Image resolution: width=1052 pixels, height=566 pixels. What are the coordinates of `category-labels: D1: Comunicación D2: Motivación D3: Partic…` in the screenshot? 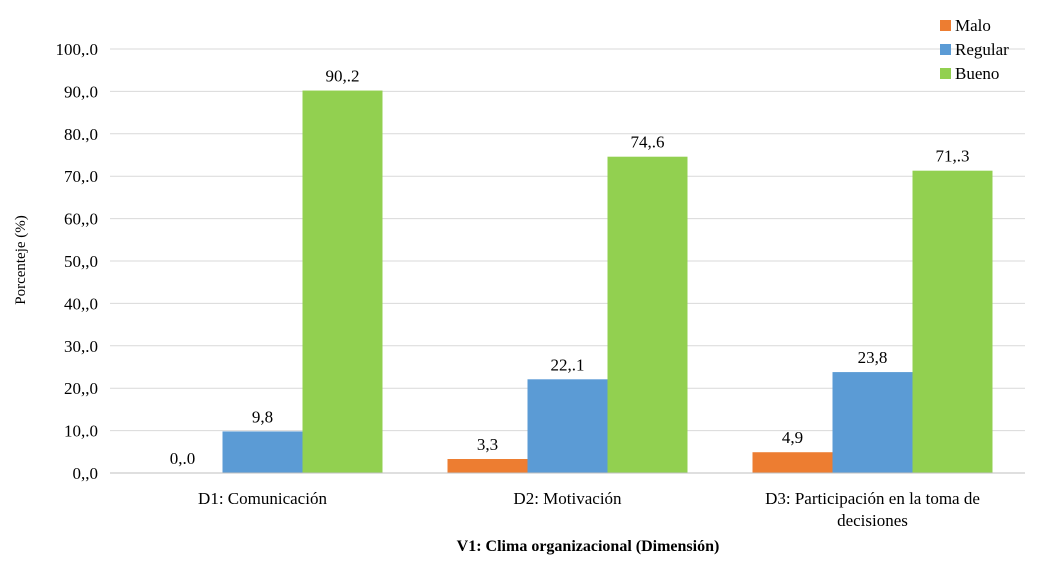 It's located at (589, 509).